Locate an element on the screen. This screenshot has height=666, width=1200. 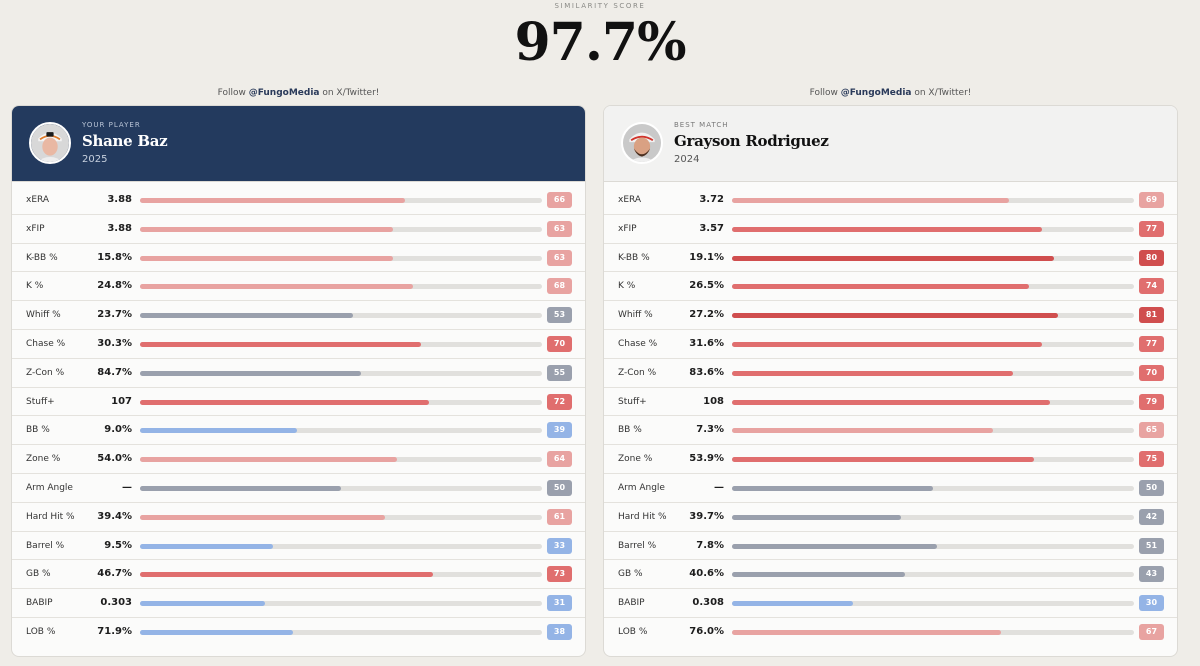
stat-value: 0.308 is located at coordinates (708, 603).